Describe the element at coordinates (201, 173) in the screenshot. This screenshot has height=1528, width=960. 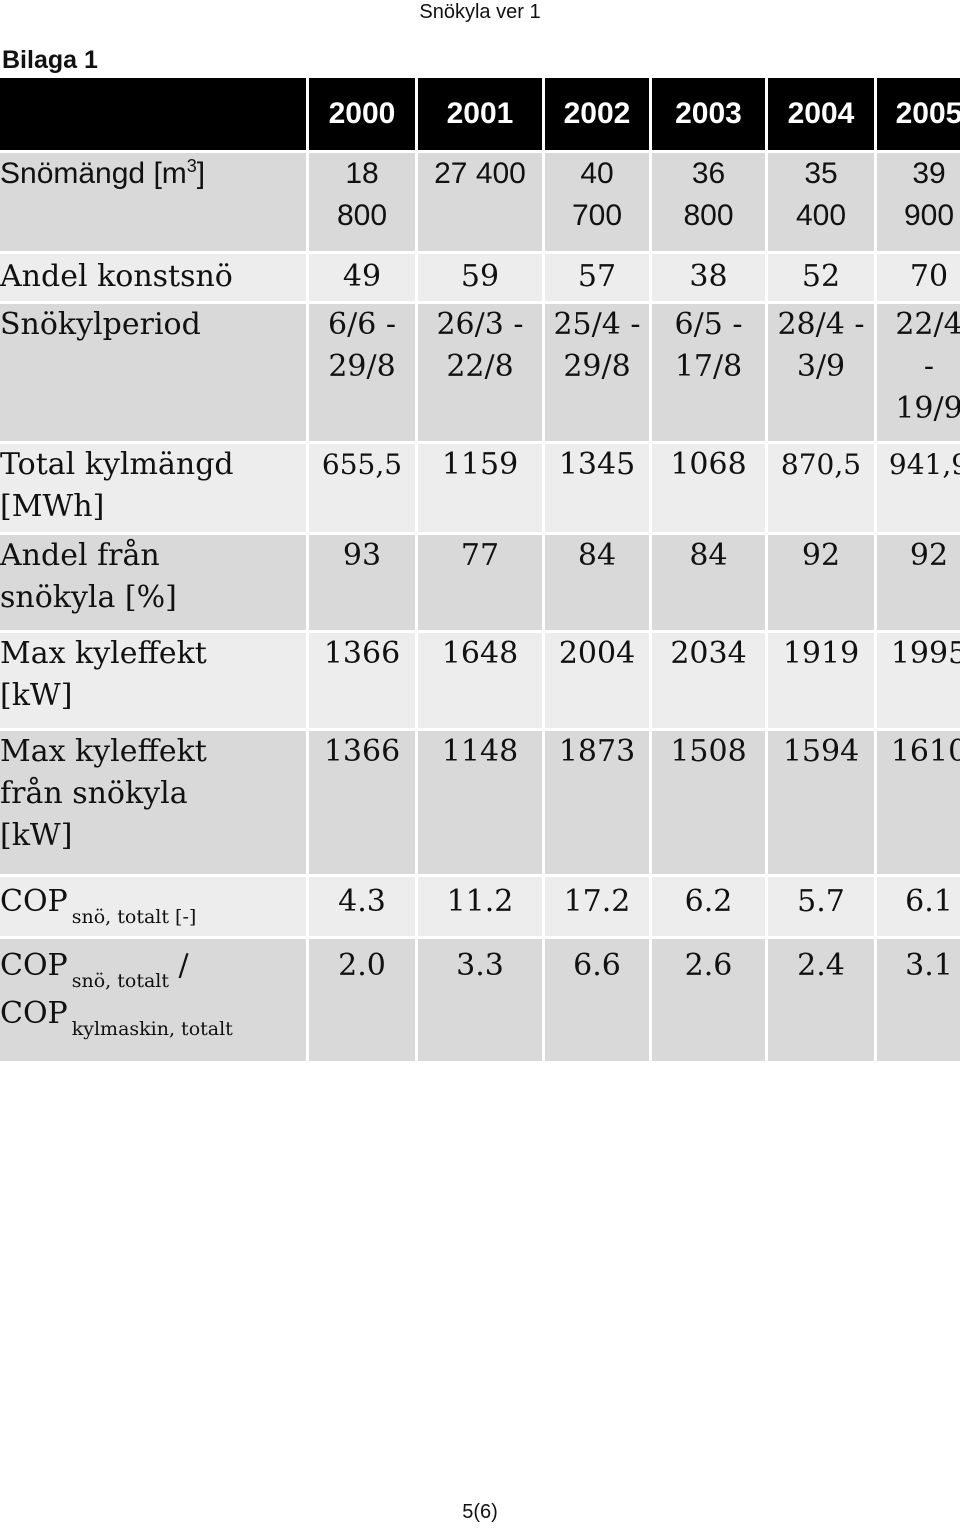
I see `row-label-suffix: ]` at that location.